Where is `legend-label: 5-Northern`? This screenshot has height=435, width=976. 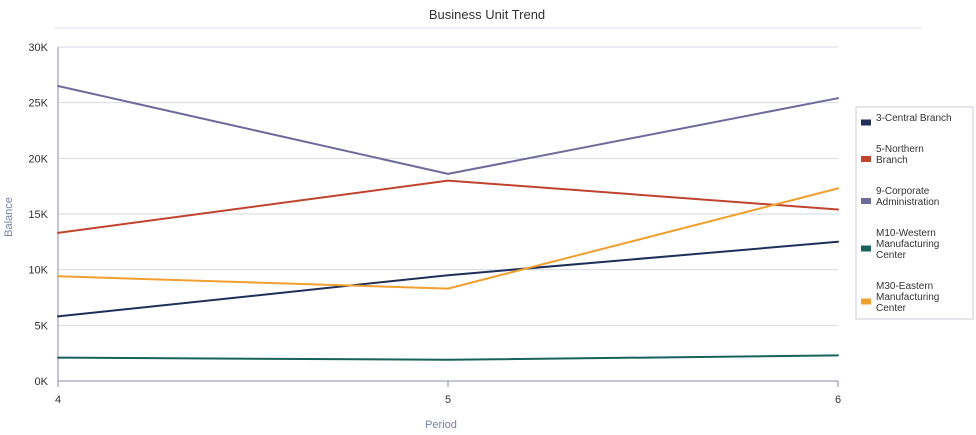
legend-label: 5-Northern is located at coordinates (900, 149).